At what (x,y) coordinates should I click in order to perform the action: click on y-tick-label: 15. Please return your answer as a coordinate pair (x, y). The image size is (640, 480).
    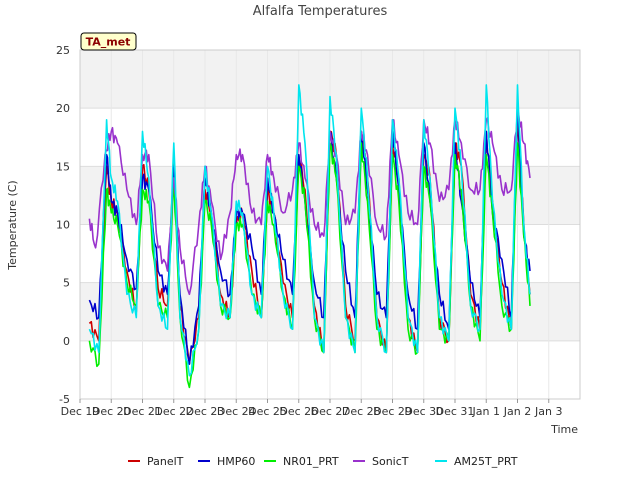
    Looking at the image, I should click on (63, 166).